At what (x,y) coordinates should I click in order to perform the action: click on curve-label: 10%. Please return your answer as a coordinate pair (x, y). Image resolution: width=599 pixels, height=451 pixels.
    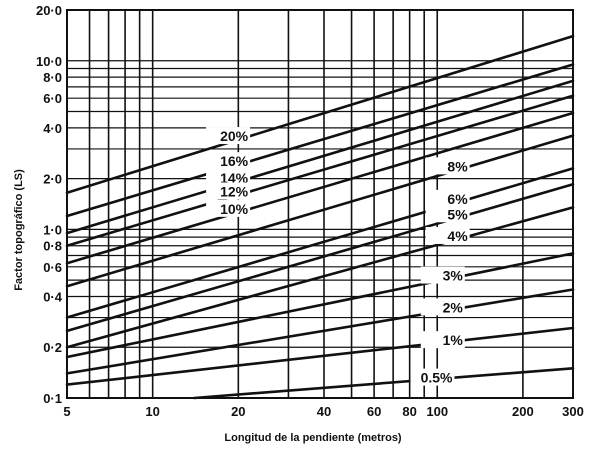
    Looking at the image, I should click on (234, 209).